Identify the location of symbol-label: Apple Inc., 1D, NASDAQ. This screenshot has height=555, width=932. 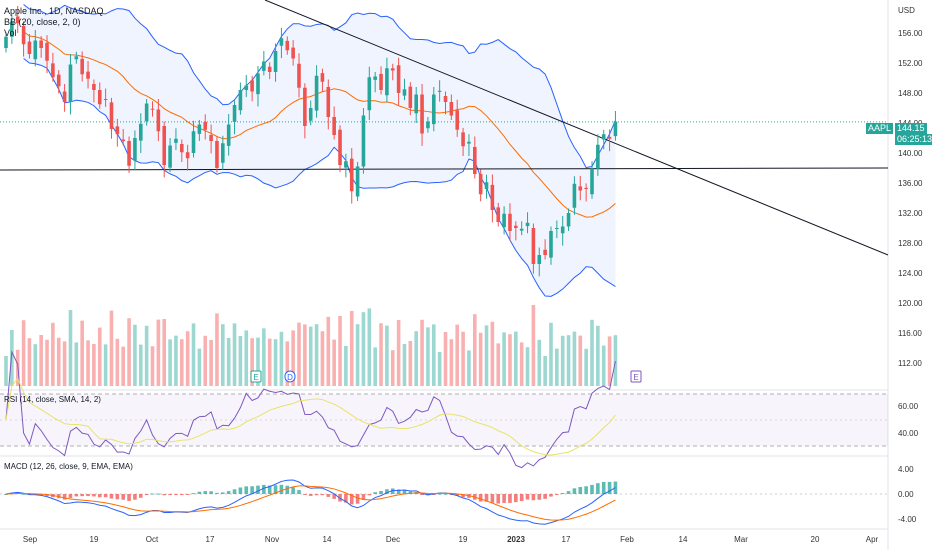
(54, 11).